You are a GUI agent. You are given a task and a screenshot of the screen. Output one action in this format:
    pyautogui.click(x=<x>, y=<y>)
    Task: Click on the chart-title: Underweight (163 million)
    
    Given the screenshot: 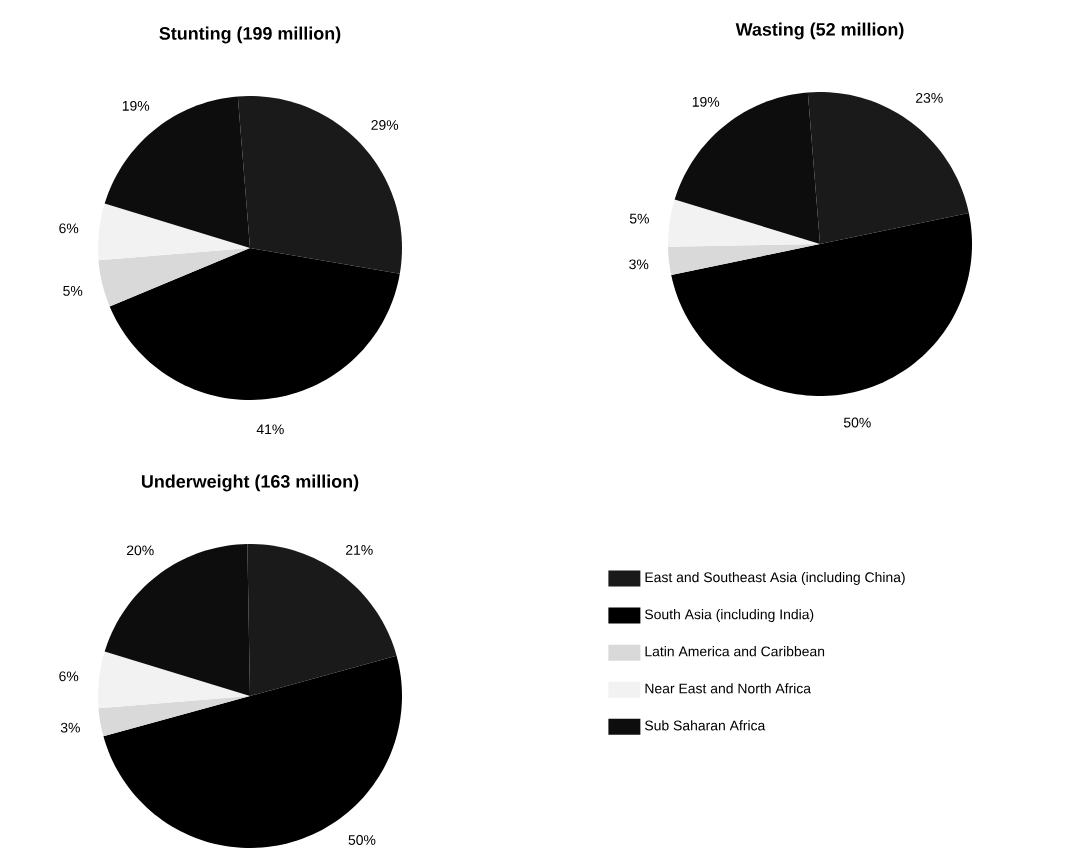 What is the action you would take?
    pyautogui.click(x=250, y=483)
    